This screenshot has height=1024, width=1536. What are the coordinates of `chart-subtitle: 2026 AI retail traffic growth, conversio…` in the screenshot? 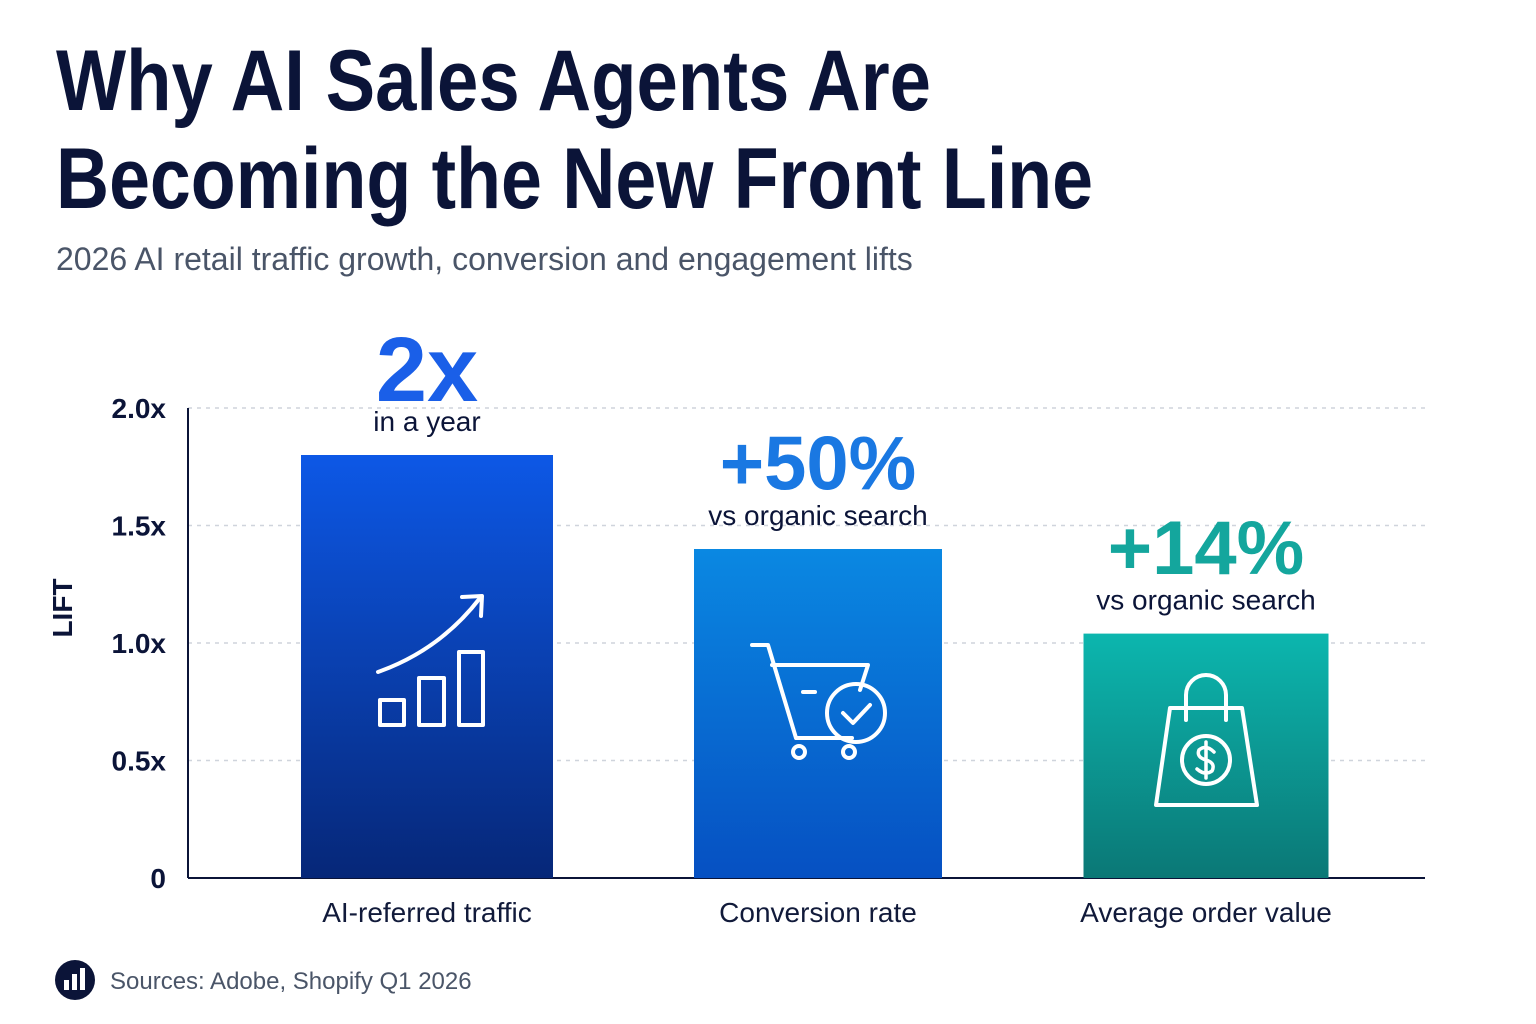 It's located at (484, 259).